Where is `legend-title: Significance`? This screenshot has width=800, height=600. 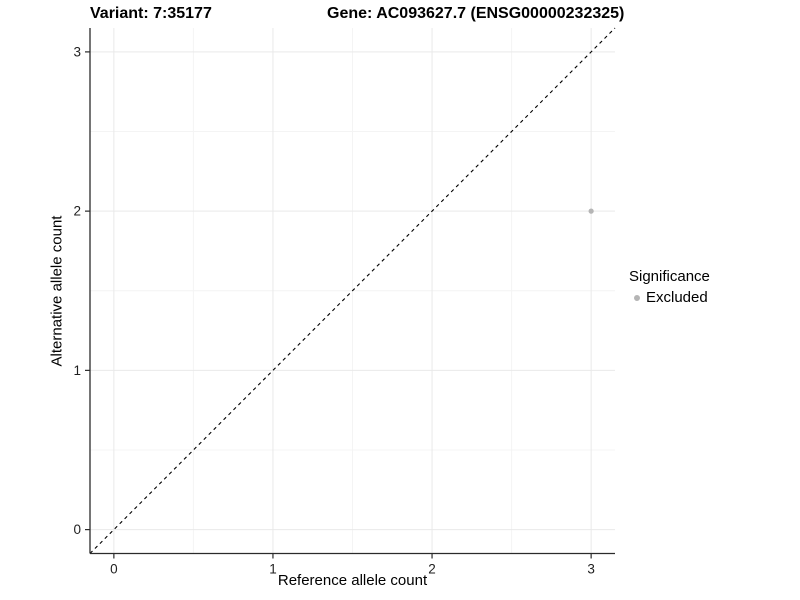 legend-title: Significance is located at coordinates (669, 276).